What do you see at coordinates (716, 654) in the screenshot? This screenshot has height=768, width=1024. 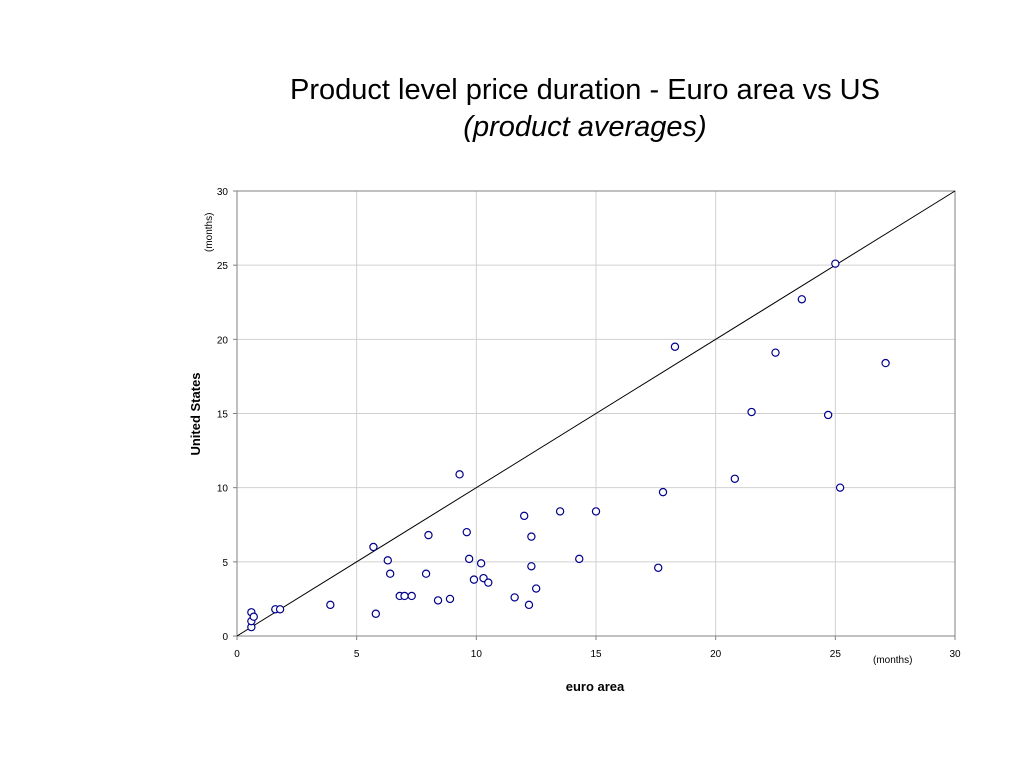 I see `x-tick-label: 20` at bounding box center [716, 654].